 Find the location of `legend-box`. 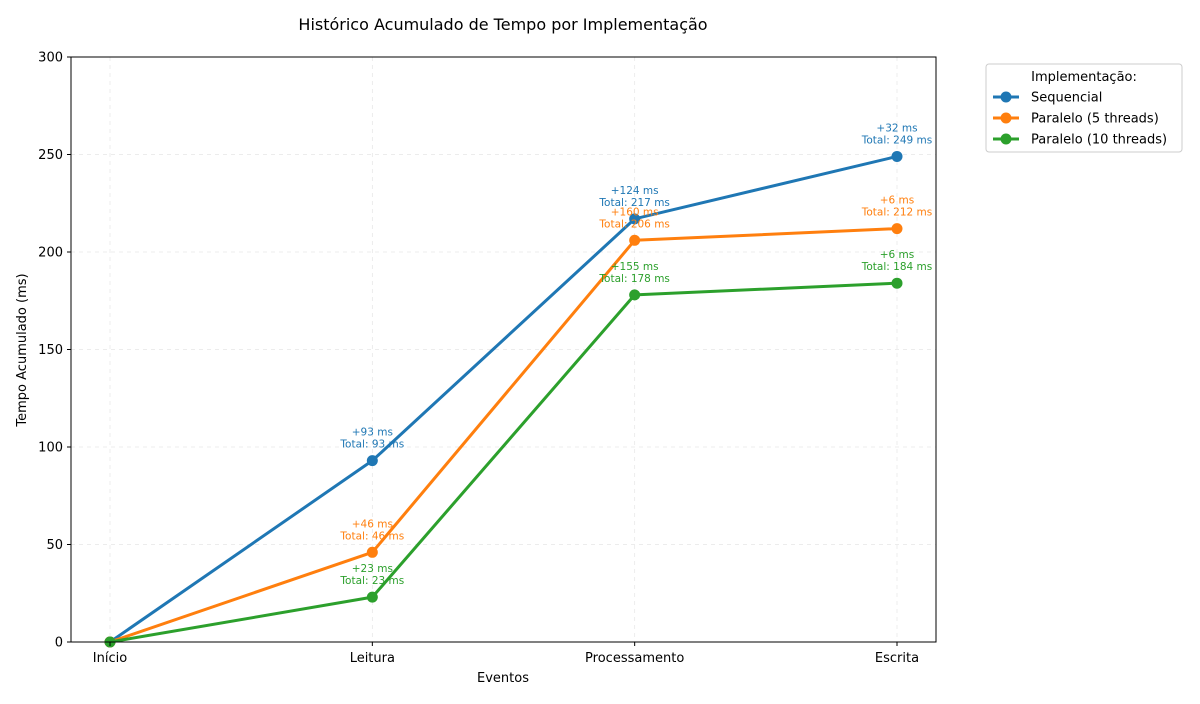

legend-box is located at coordinates (1084, 108).